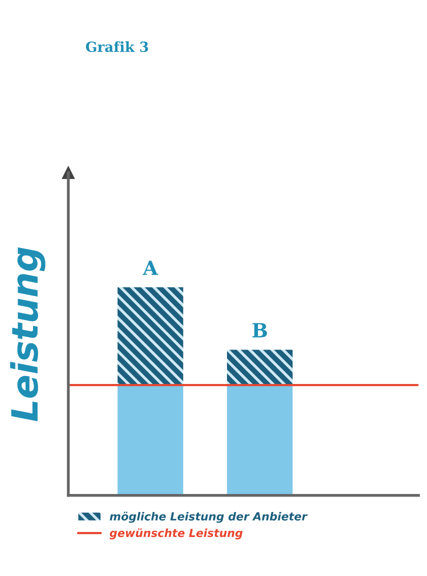 The image size is (427, 576). I want to click on chart-title: Grafik 3, so click(117, 46).